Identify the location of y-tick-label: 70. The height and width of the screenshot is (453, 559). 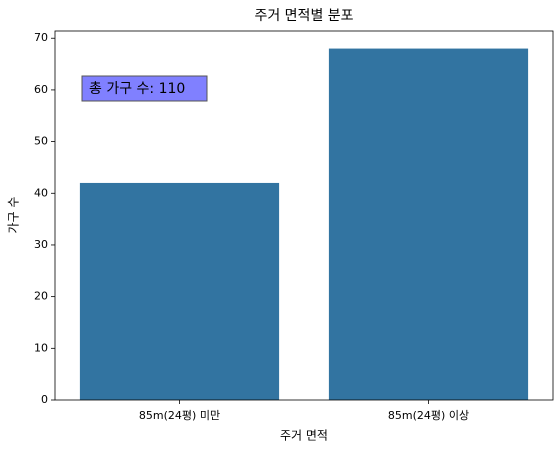
(41, 37).